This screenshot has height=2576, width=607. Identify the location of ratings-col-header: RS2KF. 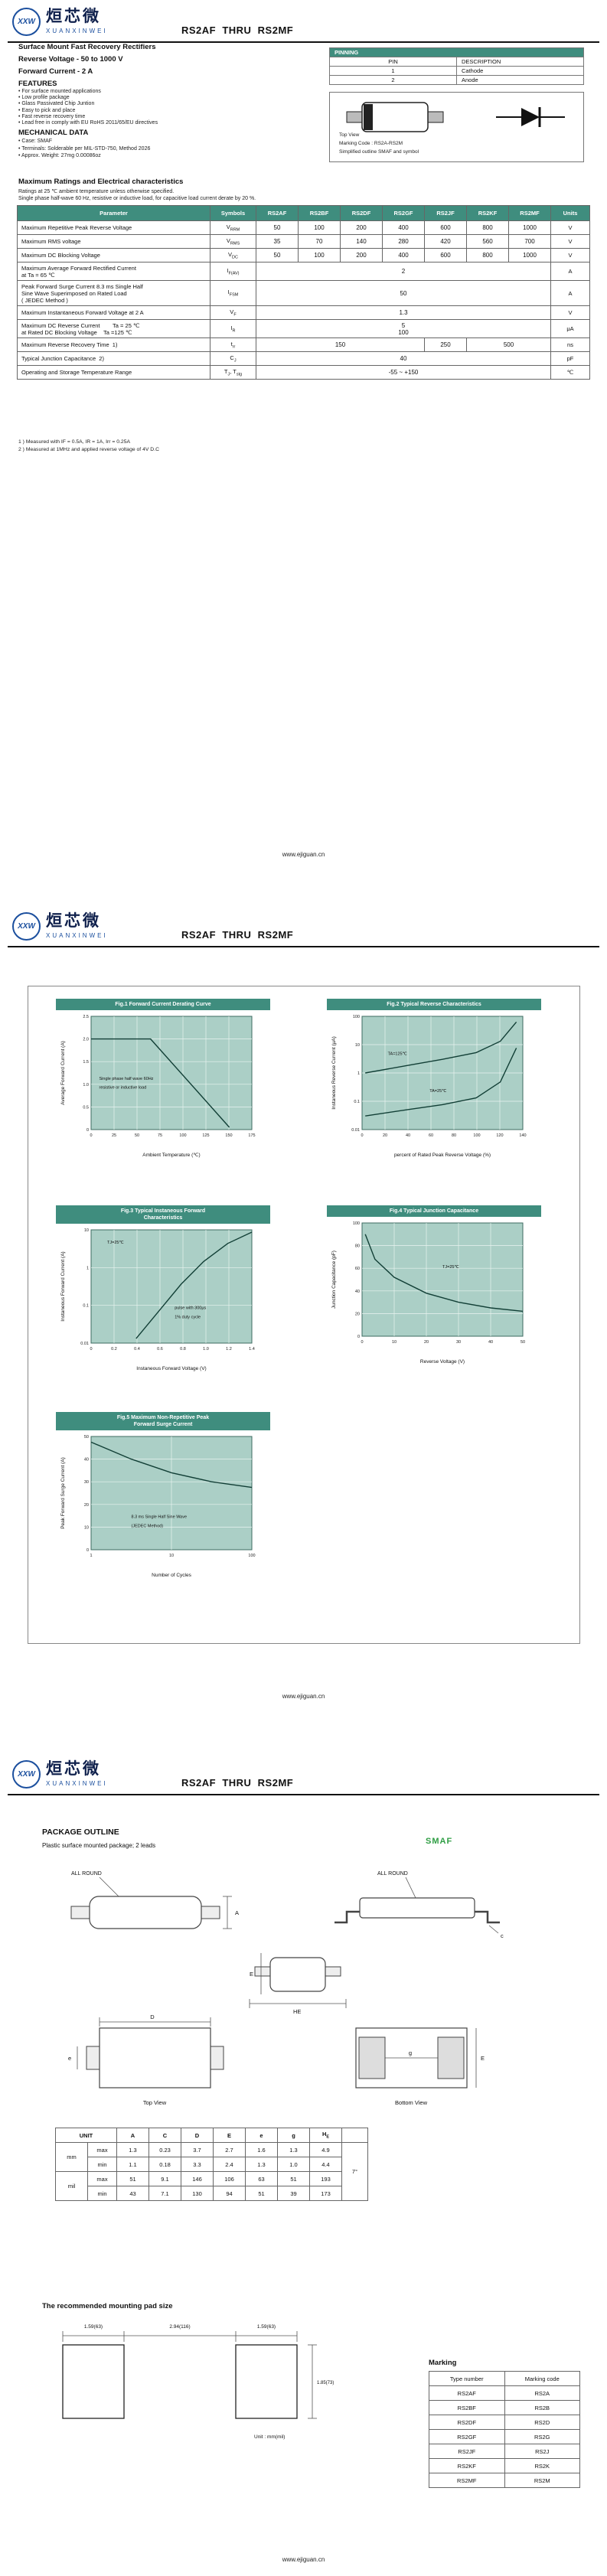
(488, 213).